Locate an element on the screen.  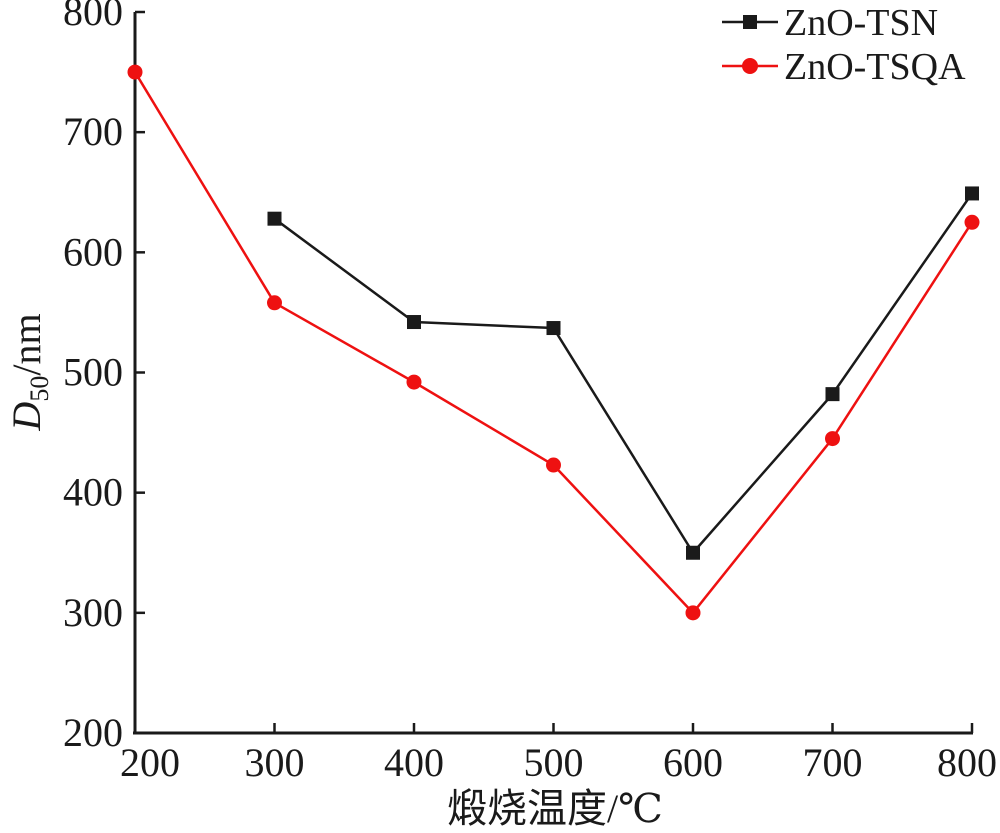
y-tick-label: 300 is located at coordinates (93, 612).